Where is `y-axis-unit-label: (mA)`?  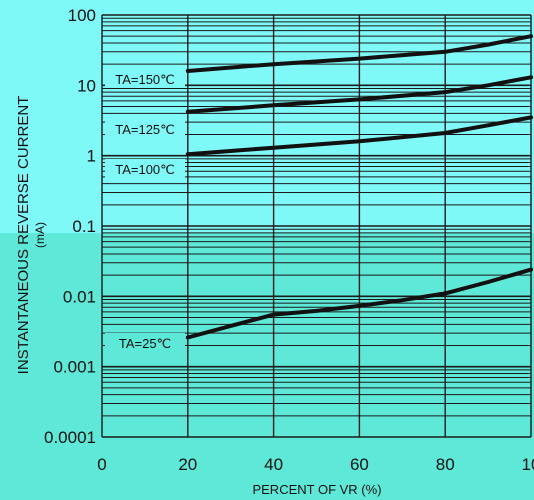
y-axis-unit-label: (mA) is located at coordinates (40, 235).